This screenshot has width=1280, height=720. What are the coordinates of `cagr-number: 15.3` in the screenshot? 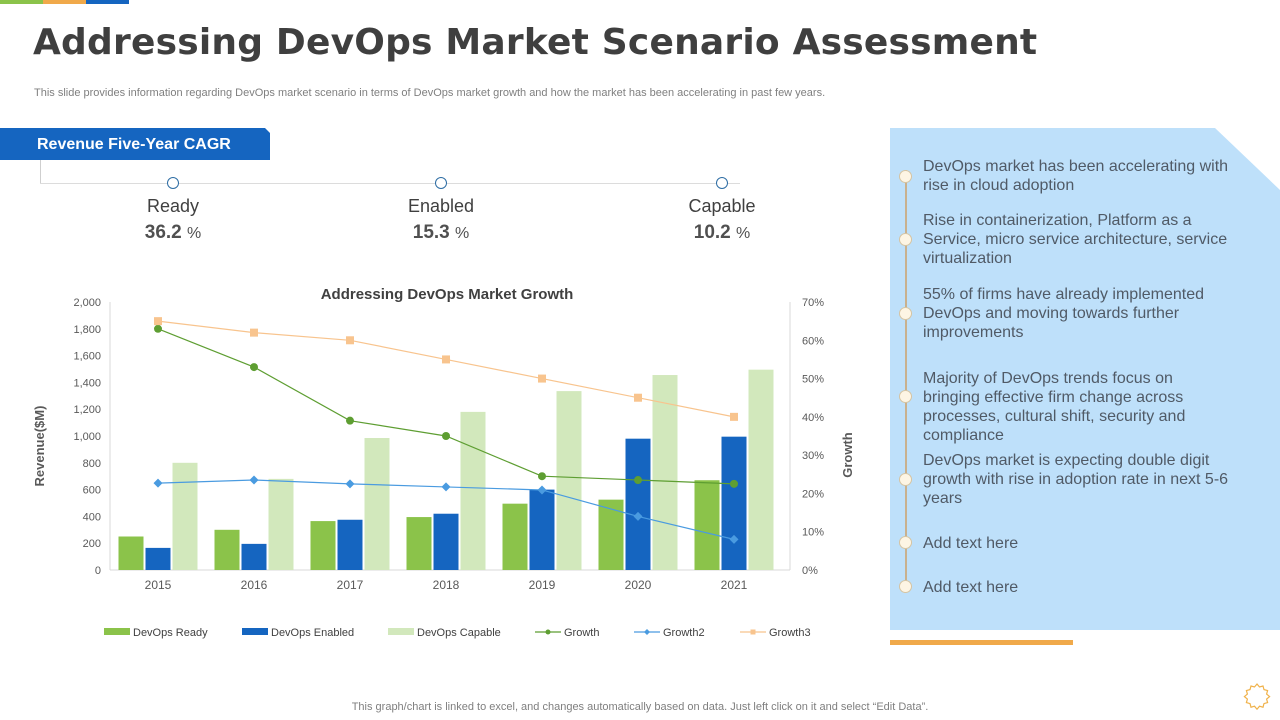 It's located at (431, 232).